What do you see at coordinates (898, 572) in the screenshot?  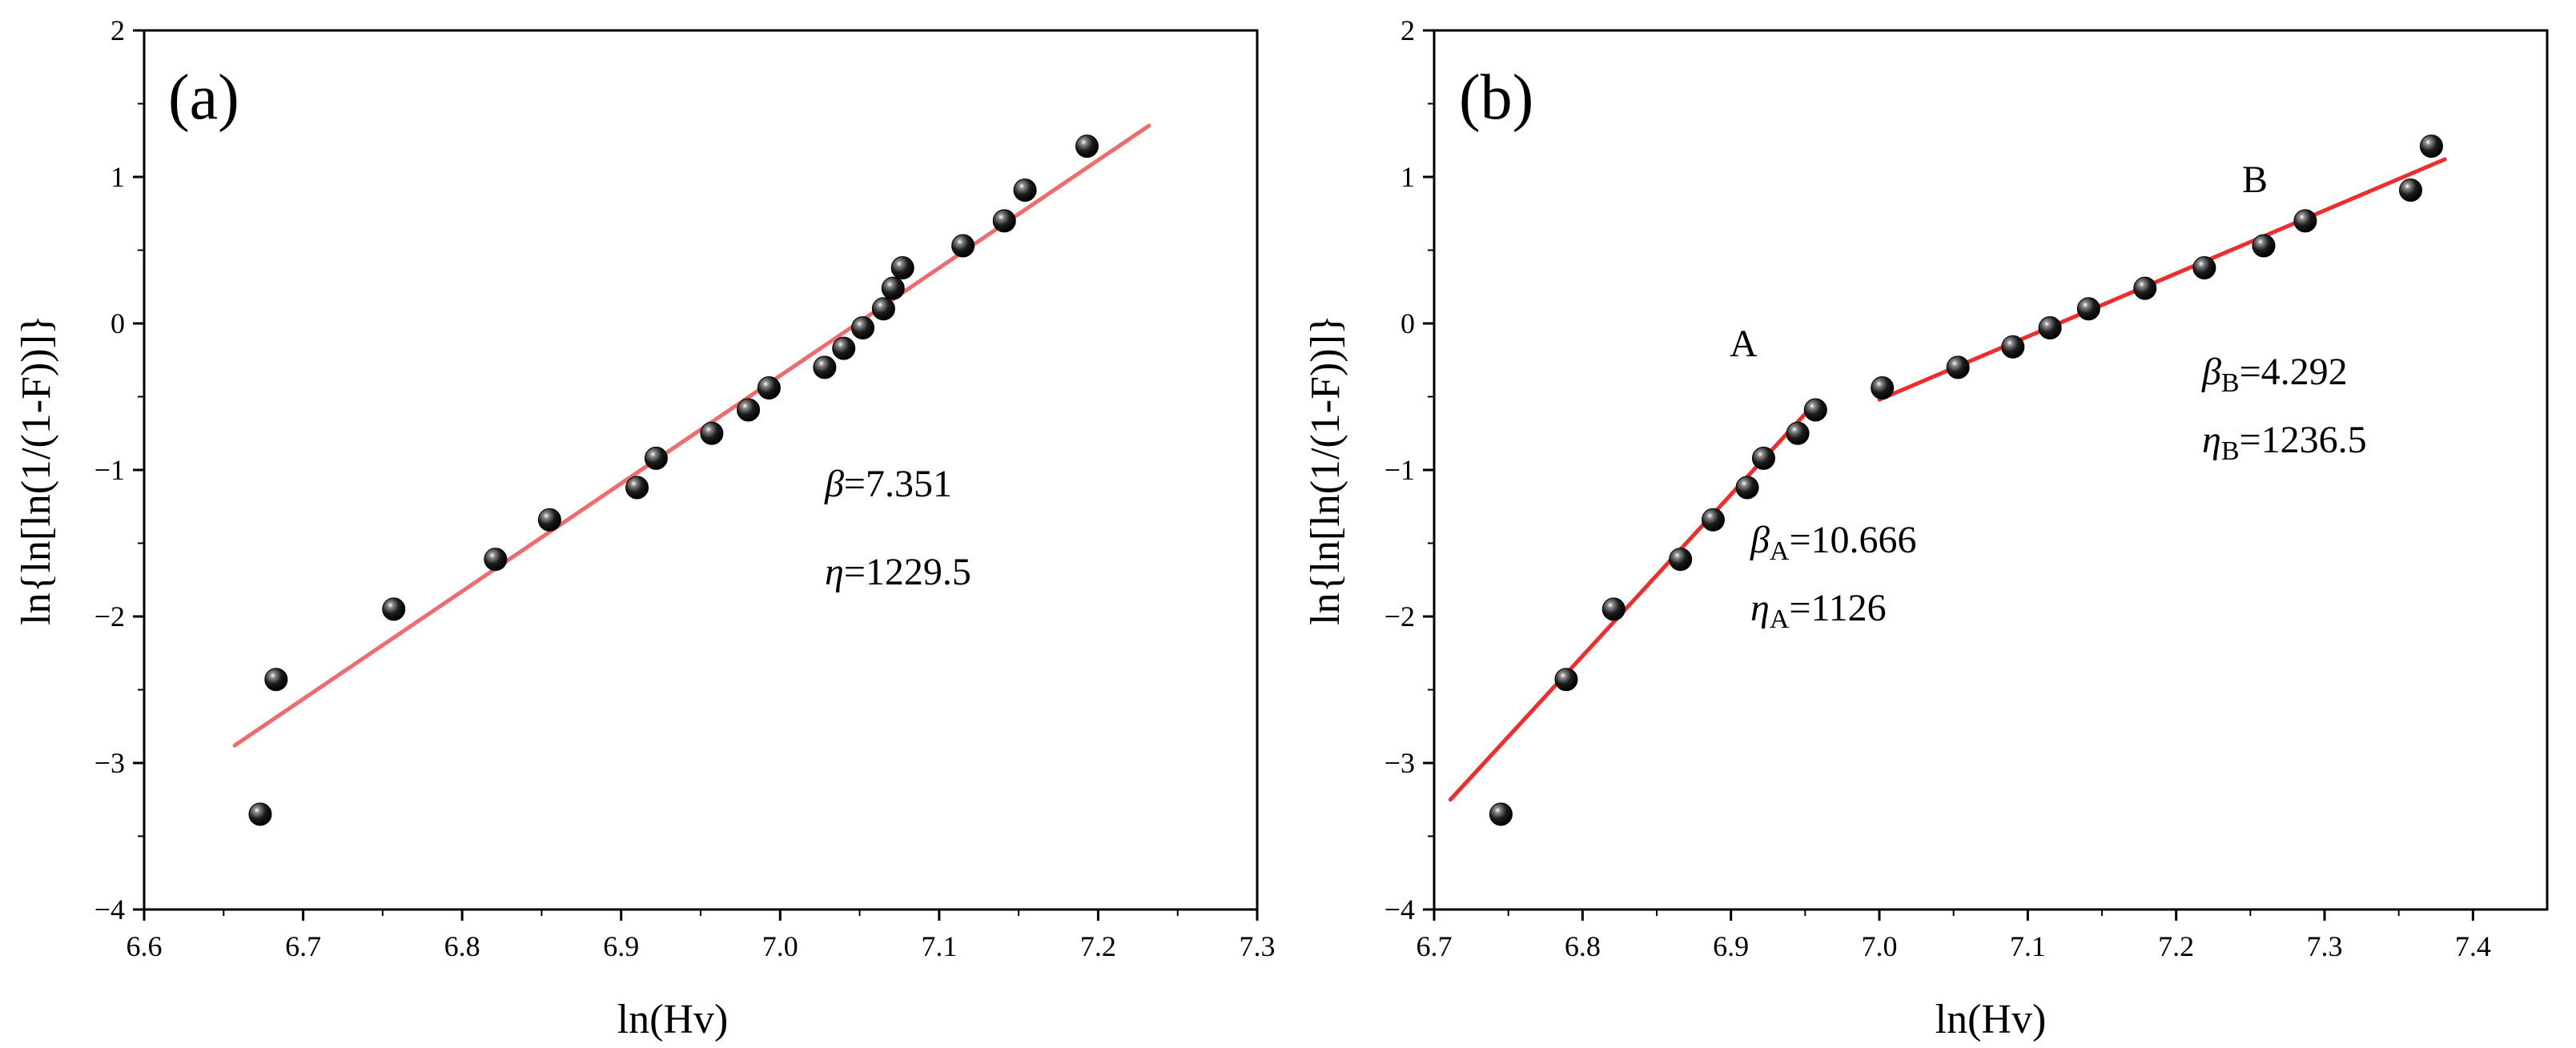 I see `eta-annotation-a: η=1229.5` at bounding box center [898, 572].